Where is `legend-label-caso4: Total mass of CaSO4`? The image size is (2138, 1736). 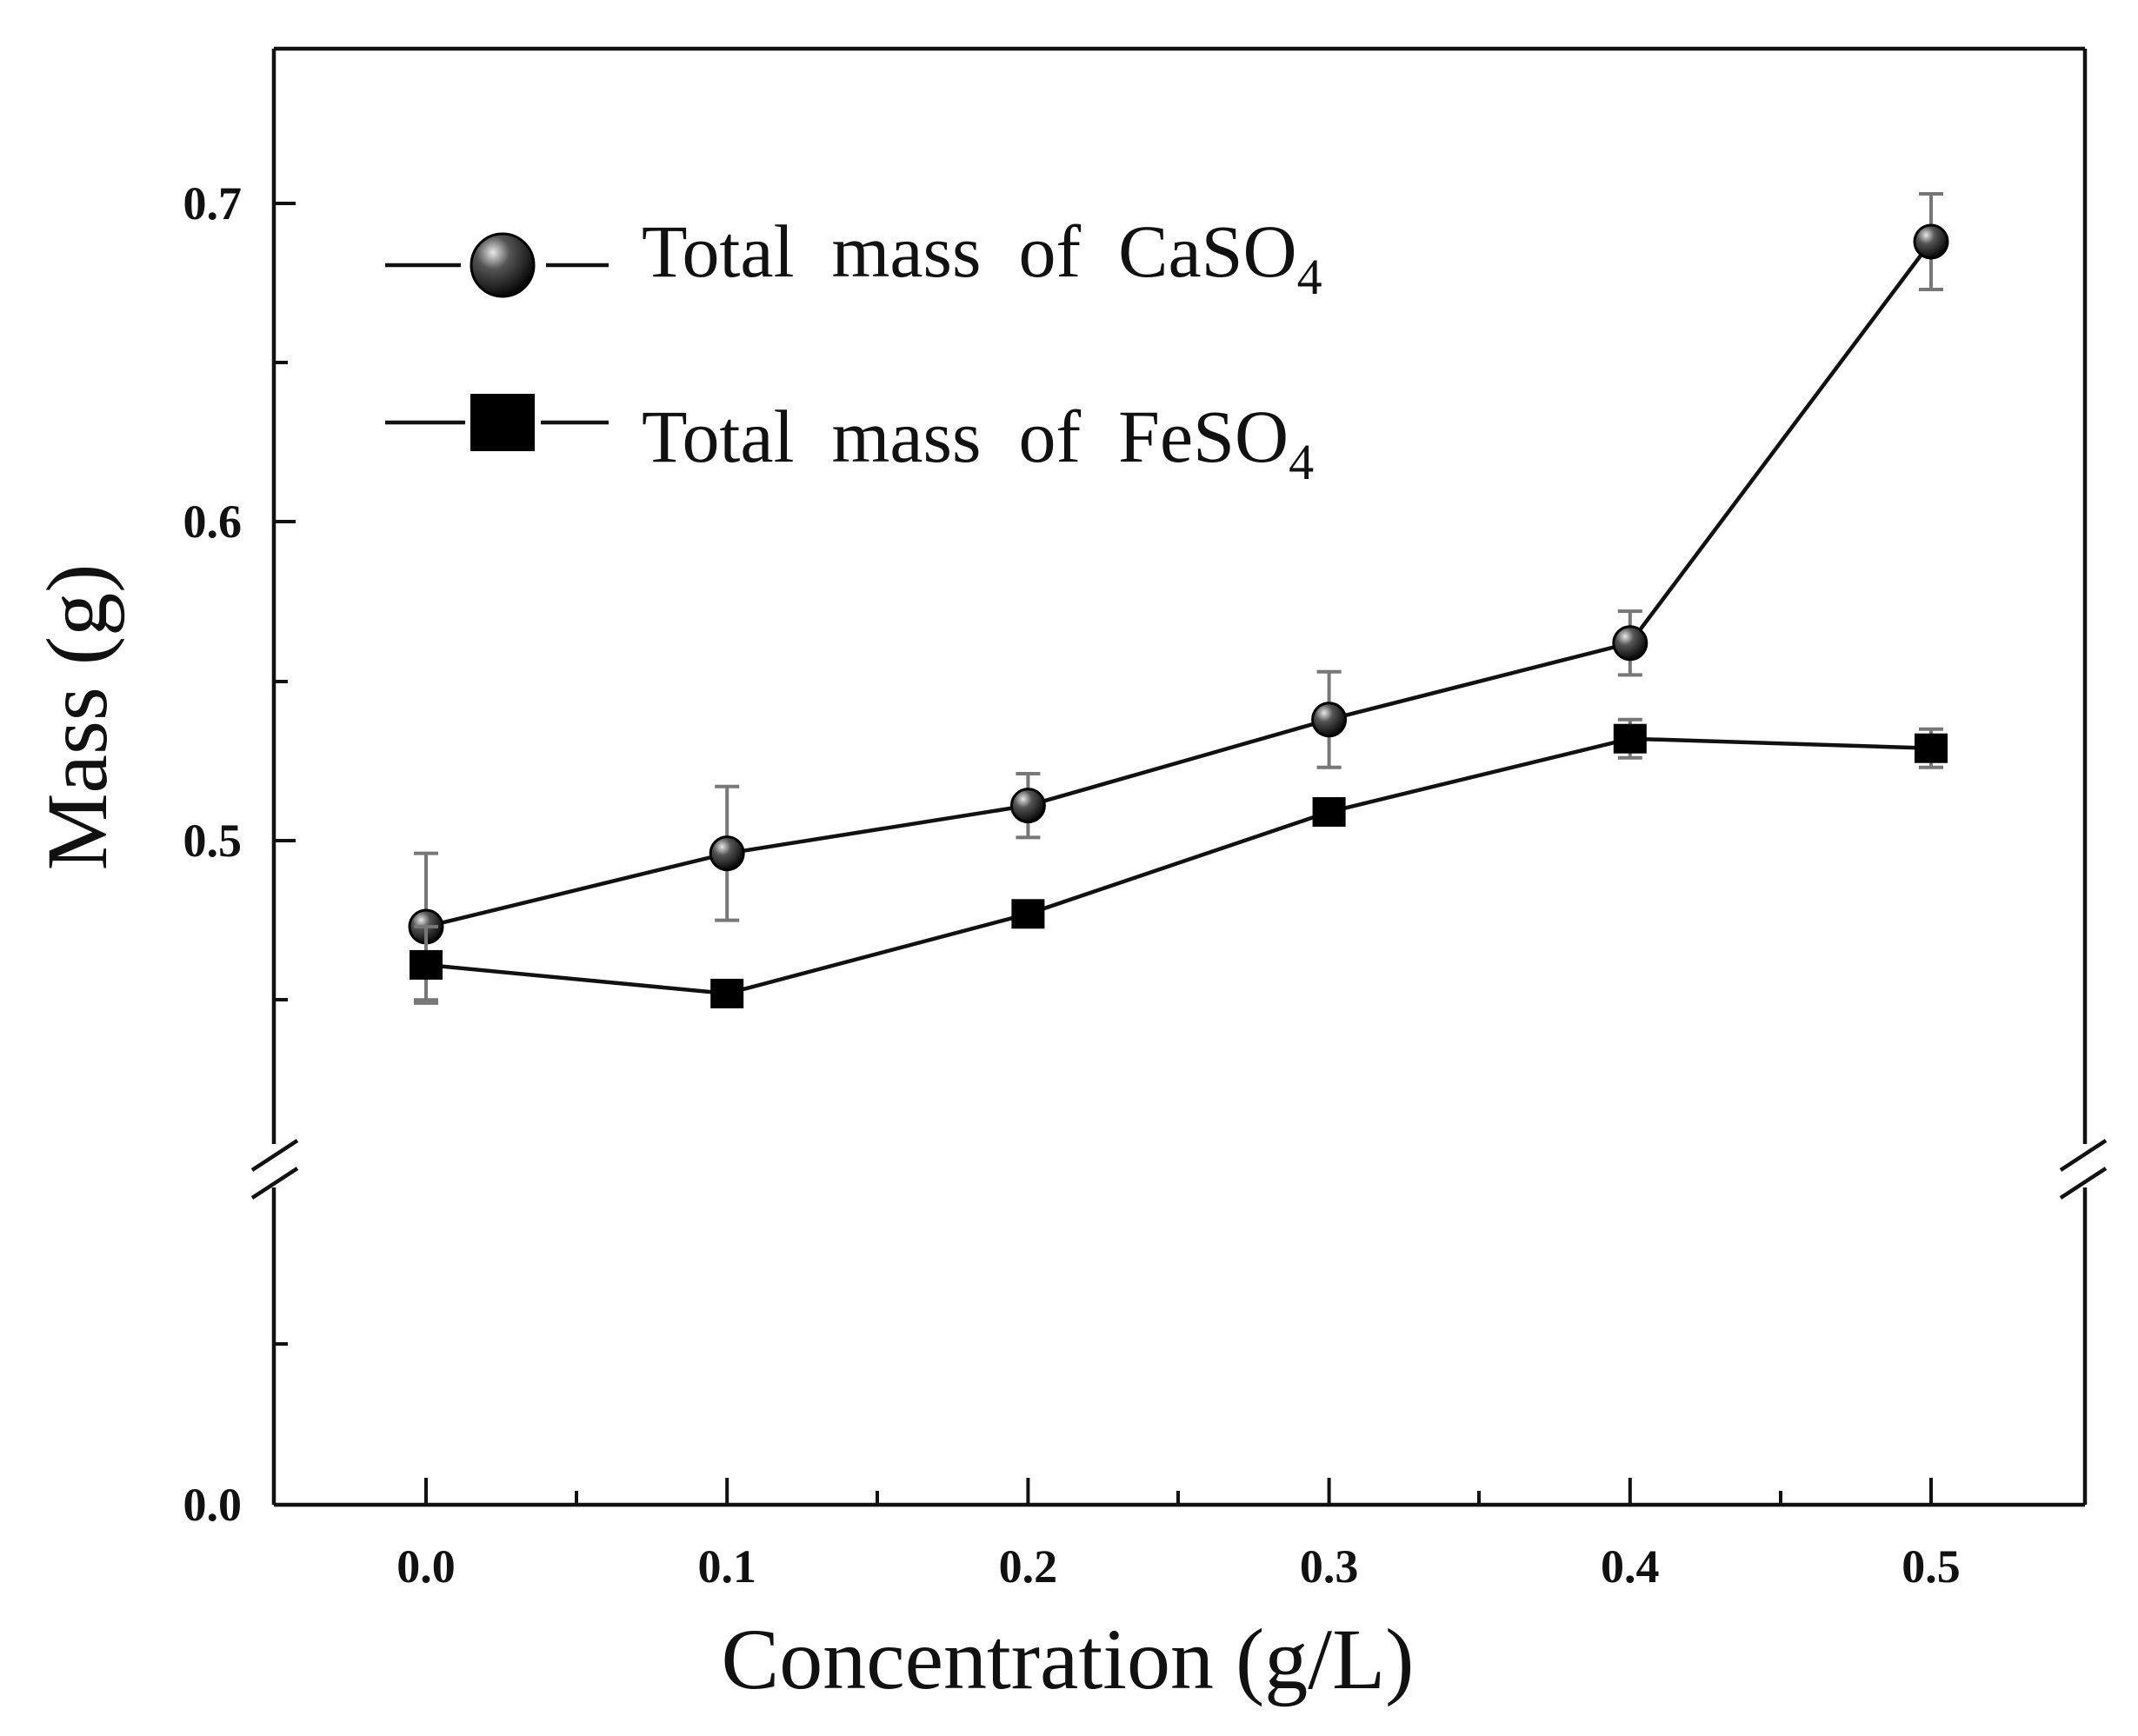 legend-label-caso4: Total mass of CaSO4 is located at coordinates (982, 257).